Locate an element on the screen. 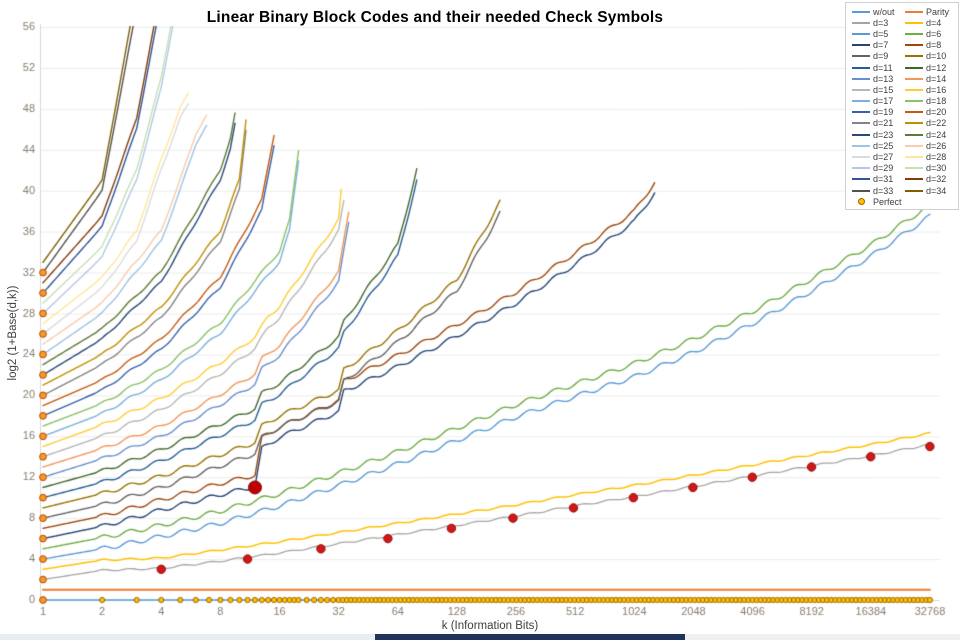  legend-dot-swatch is located at coordinates (861, 202).